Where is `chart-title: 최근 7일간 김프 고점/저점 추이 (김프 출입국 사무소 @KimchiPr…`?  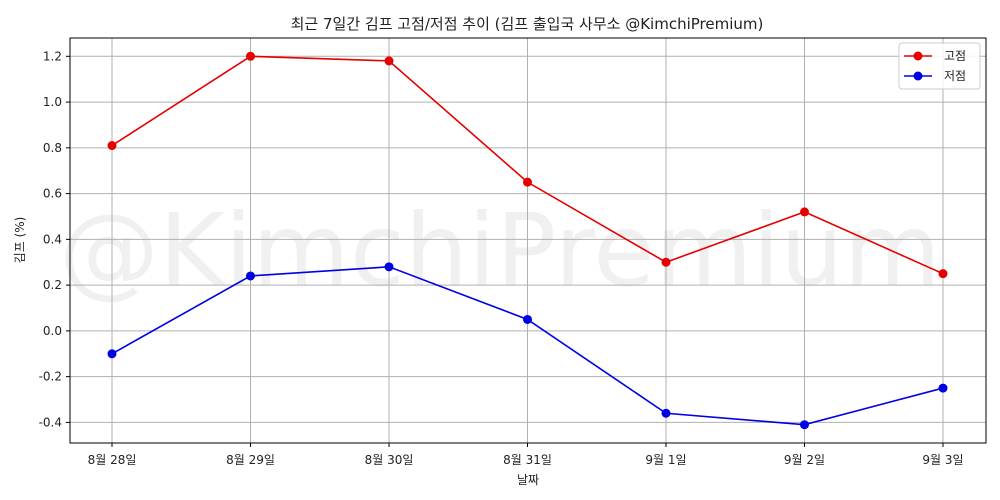
chart-title: 최근 7일간 김프 고점/저점 추이 (김프 출입국 사무소 @KimchiPr… is located at coordinates (527, 24).